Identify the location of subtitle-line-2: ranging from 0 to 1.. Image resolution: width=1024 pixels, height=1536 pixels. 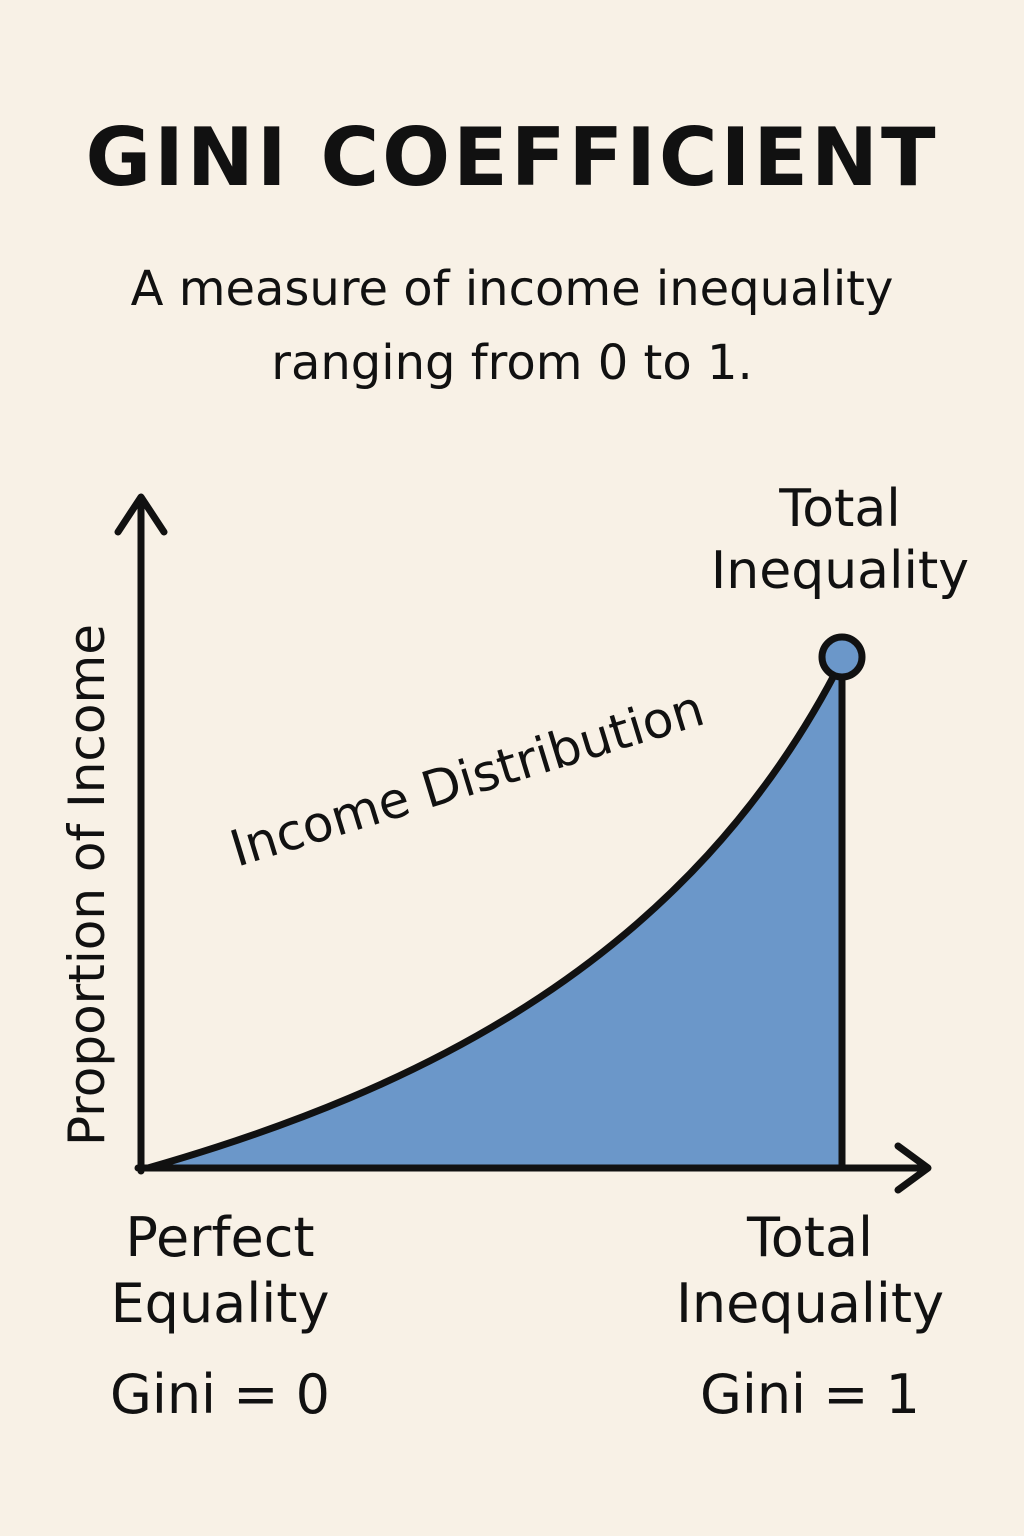
(512, 363).